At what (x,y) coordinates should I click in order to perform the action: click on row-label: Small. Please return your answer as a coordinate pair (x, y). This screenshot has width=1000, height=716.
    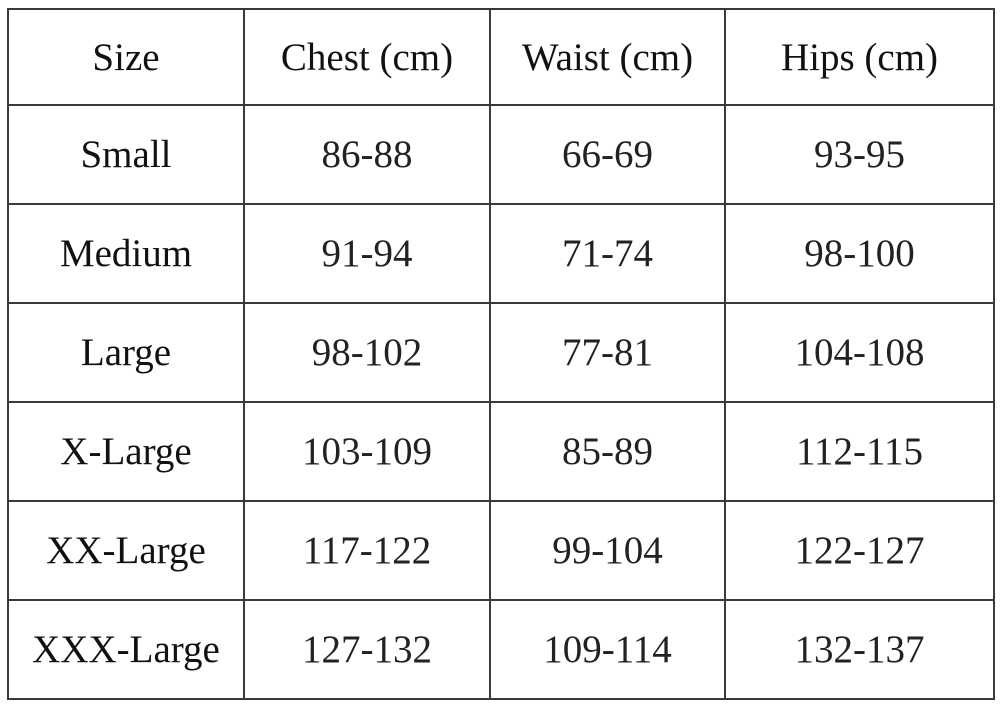
    Looking at the image, I should click on (126, 154).